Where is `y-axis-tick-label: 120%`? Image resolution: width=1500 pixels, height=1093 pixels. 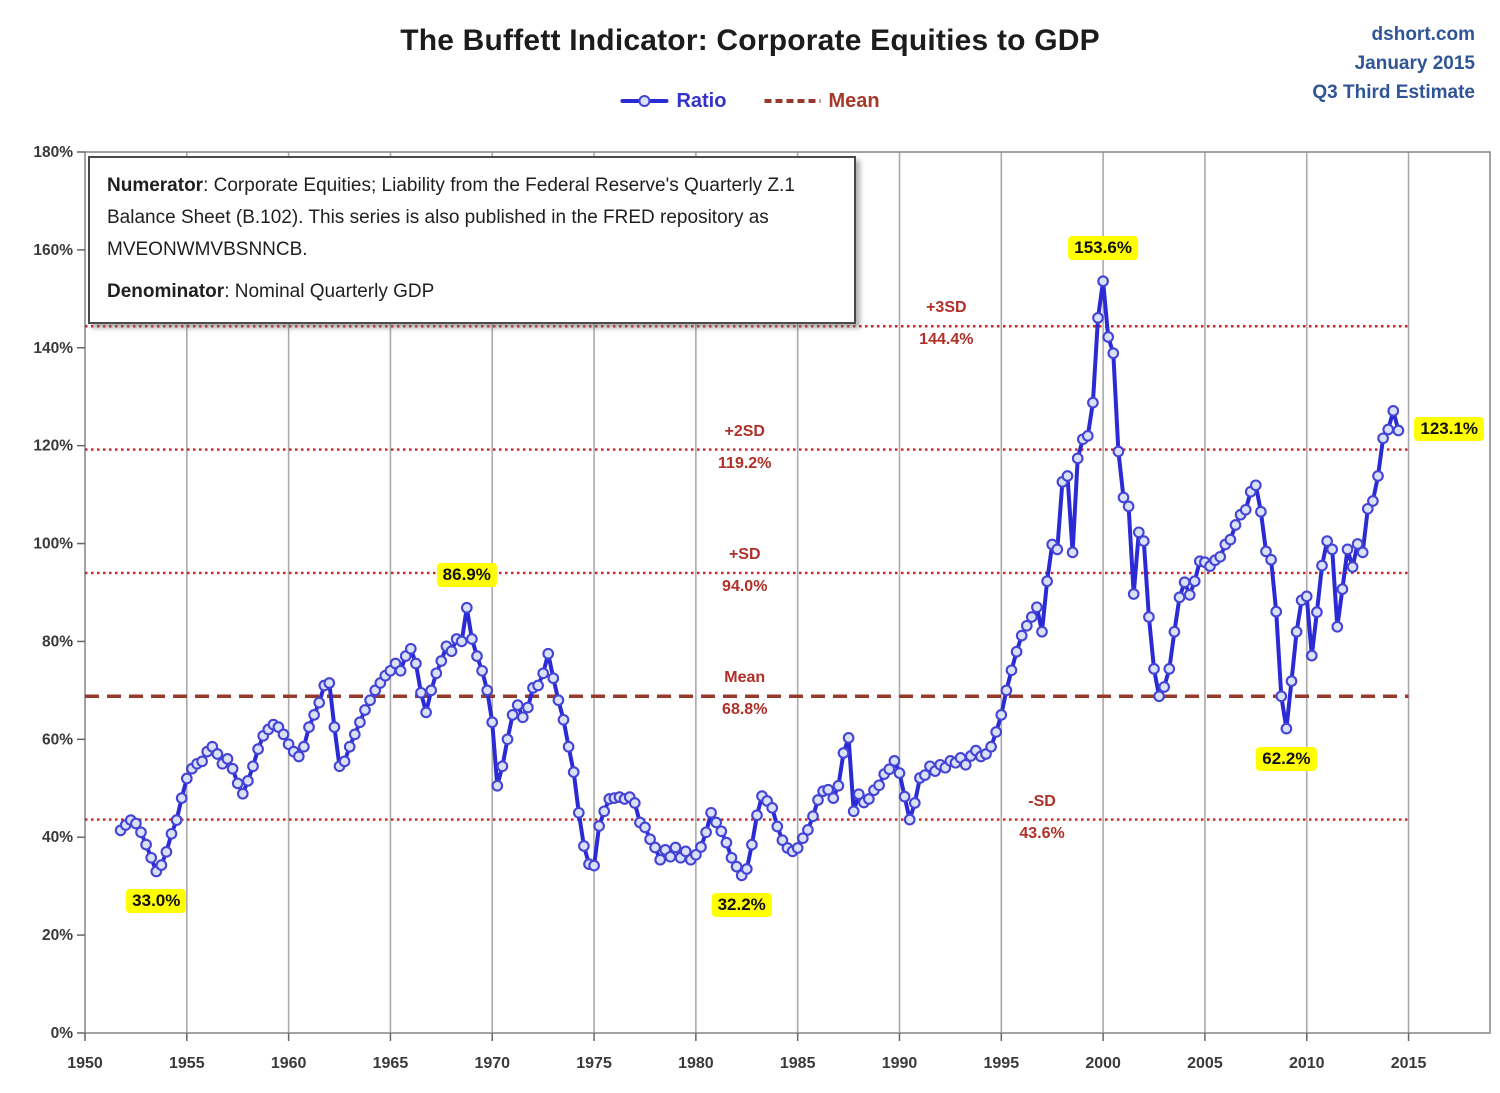
y-axis-tick-label: 120% is located at coordinates (53, 446).